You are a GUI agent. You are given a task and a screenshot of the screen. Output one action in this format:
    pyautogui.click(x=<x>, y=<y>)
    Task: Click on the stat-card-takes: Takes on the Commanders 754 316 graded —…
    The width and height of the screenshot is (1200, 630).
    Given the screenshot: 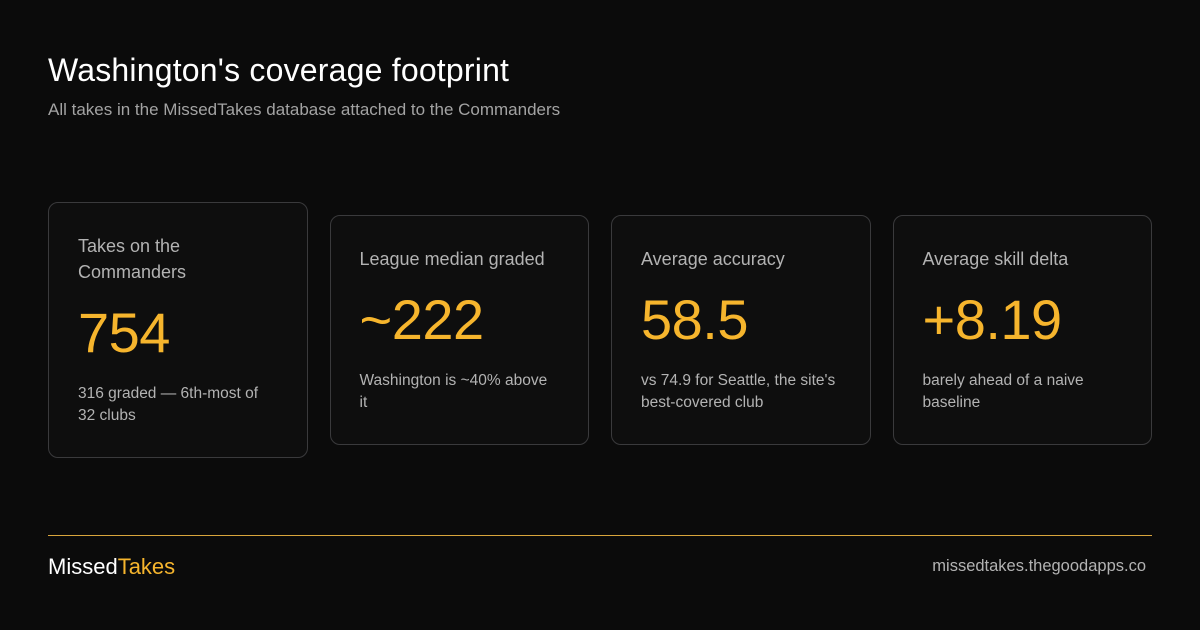 What is the action you would take?
    pyautogui.click(x=178, y=330)
    